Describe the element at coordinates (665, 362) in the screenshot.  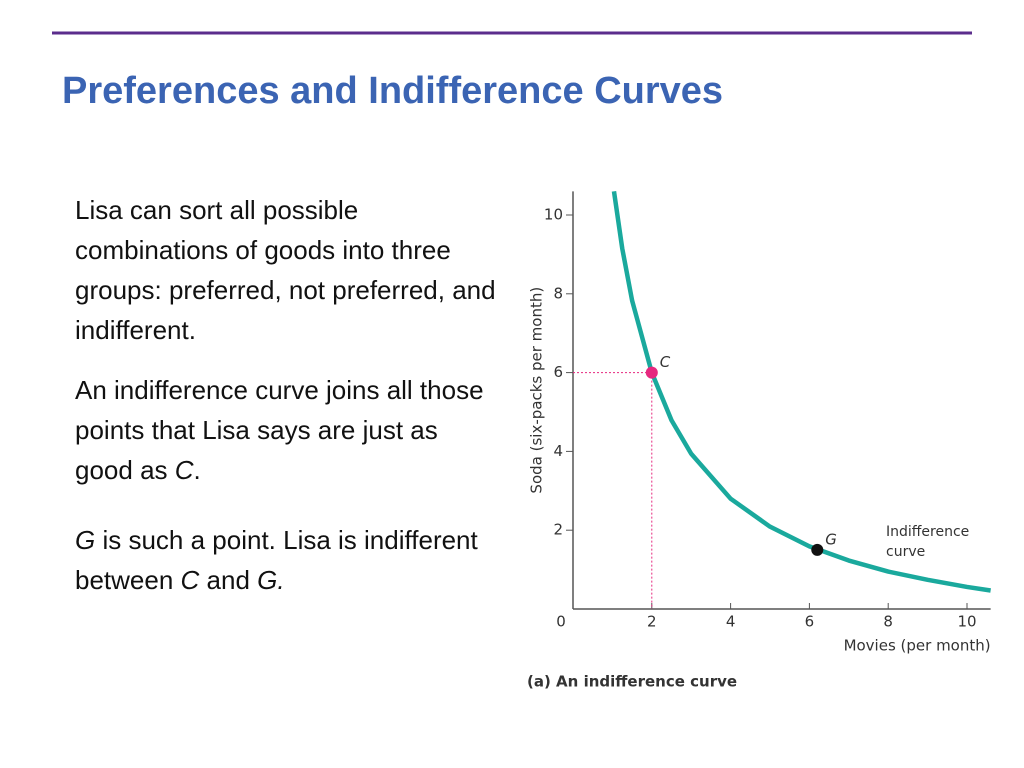
I see `point-label: C` at that location.